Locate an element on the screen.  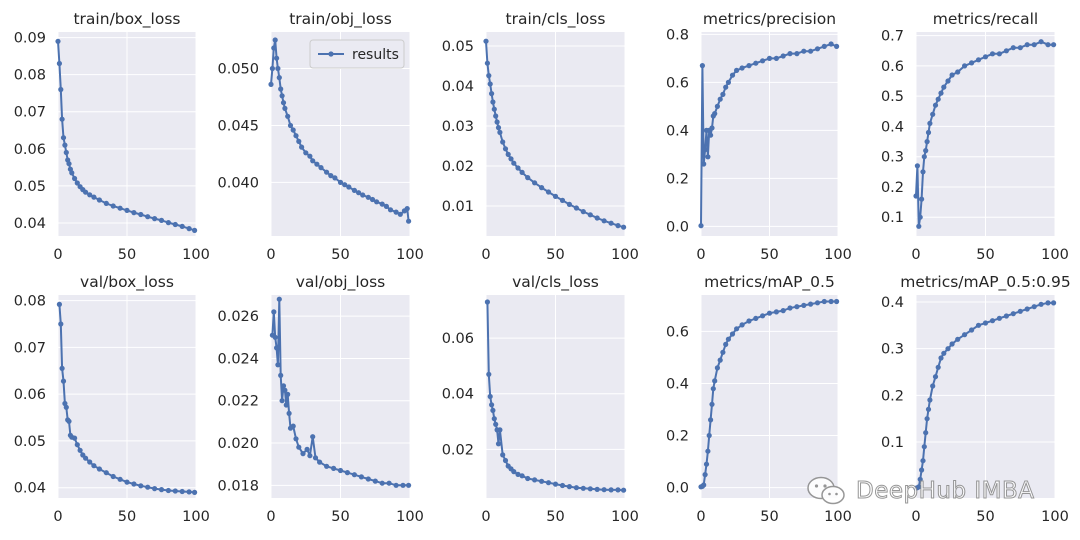
y-tick-label: 0.050 is located at coordinates (238, 69).